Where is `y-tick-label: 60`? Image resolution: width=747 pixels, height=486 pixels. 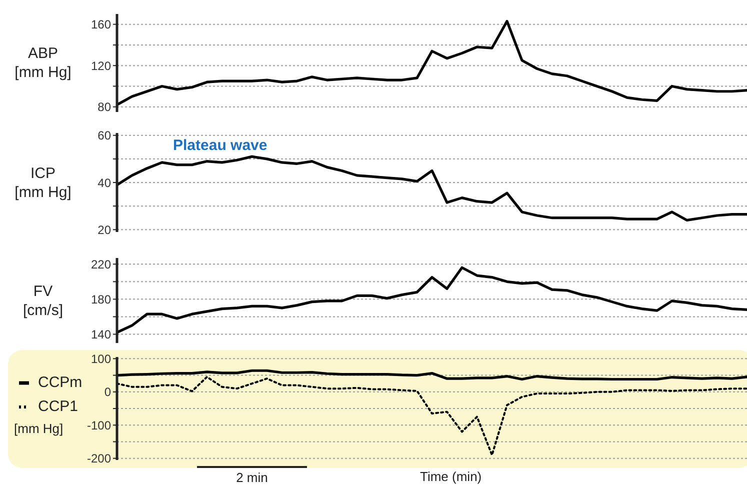
y-tick-label: 60 is located at coordinates (105, 135).